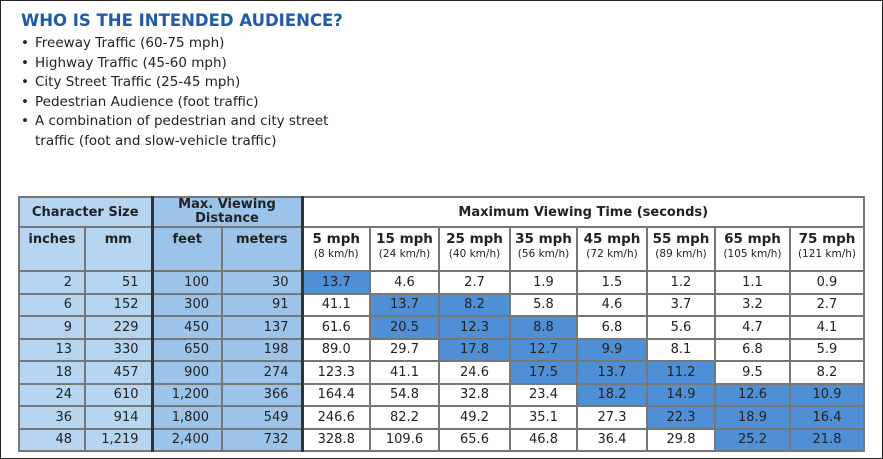  What do you see at coordinates (335, 394) in the screenshot?
I see `cell-viewing-time: 164.4` at bounding box center [335, 394].